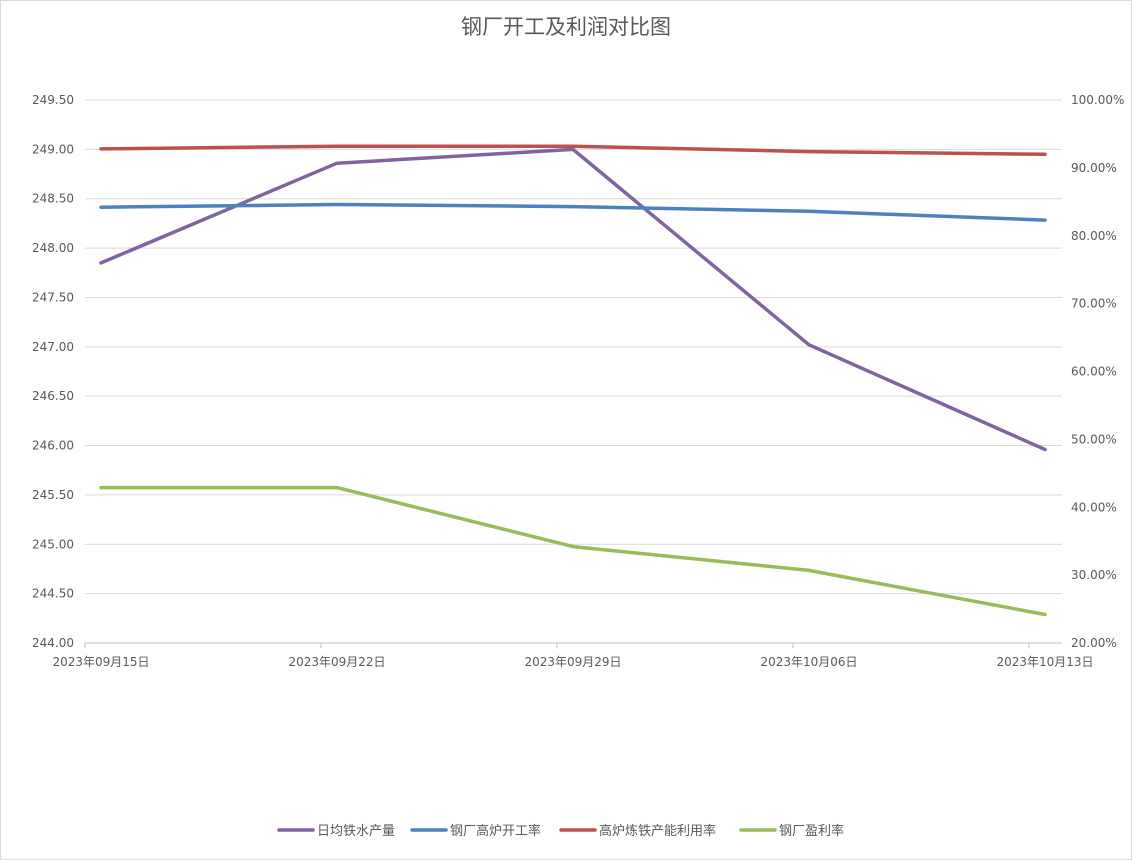  Describe the element at coordinates (1094, 507) in the screenshot. I see `y-right-tick-label: 40.00%` at that location.